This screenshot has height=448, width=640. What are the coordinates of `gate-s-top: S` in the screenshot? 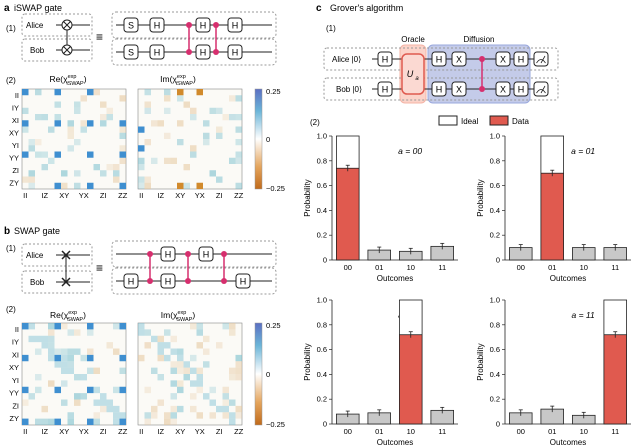 It's located at (131, 25).